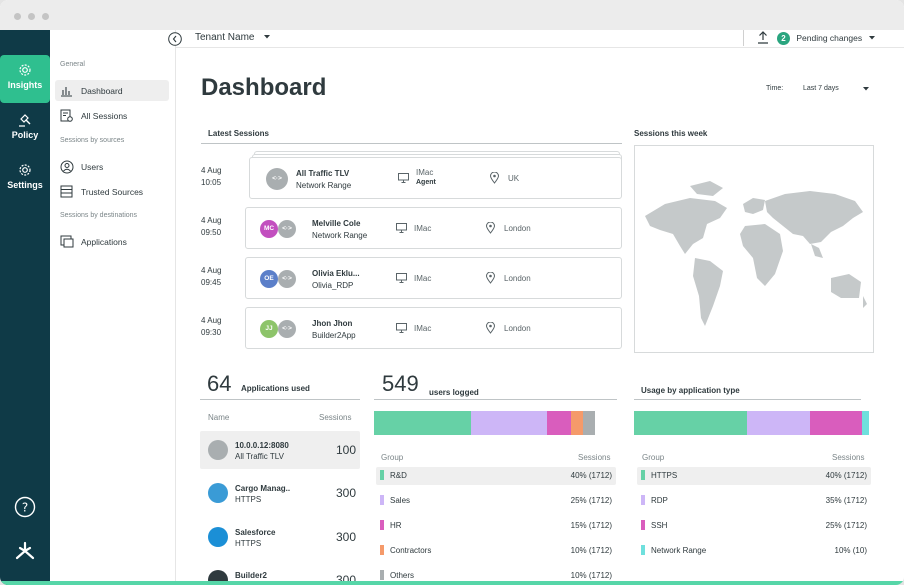  What do you see at coordinates (264, 87) in the screenshot?
I see `page-title: Dashboard` at bounding box center [264, 87].